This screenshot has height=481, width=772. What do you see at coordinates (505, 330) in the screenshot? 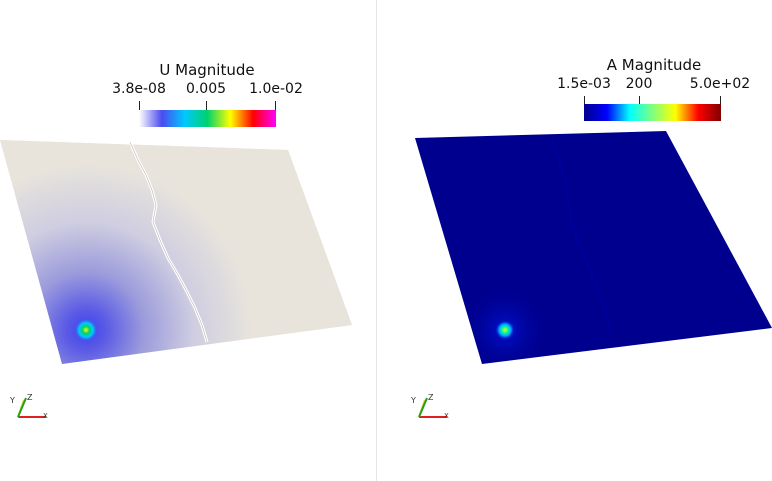
I see `right-hotspot` at bounding box center [505, 330].